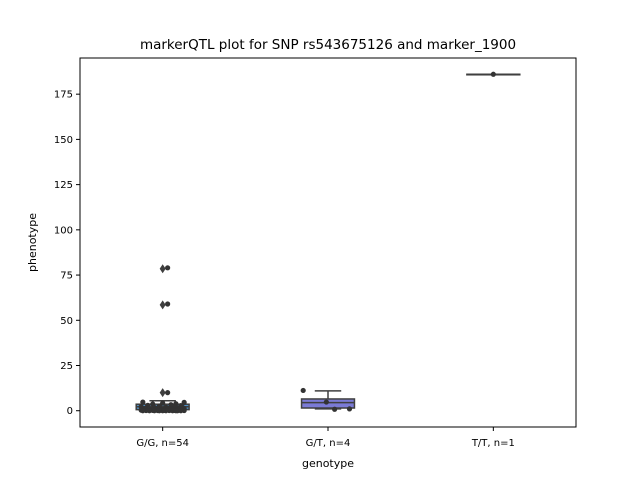 Image resolution: width=640 pixels, height=480 pixels. What do you see at coordinates (32, 242) in the screenshot?
I see `y-axis-label: phenotype` at bounding box center [32, 242].